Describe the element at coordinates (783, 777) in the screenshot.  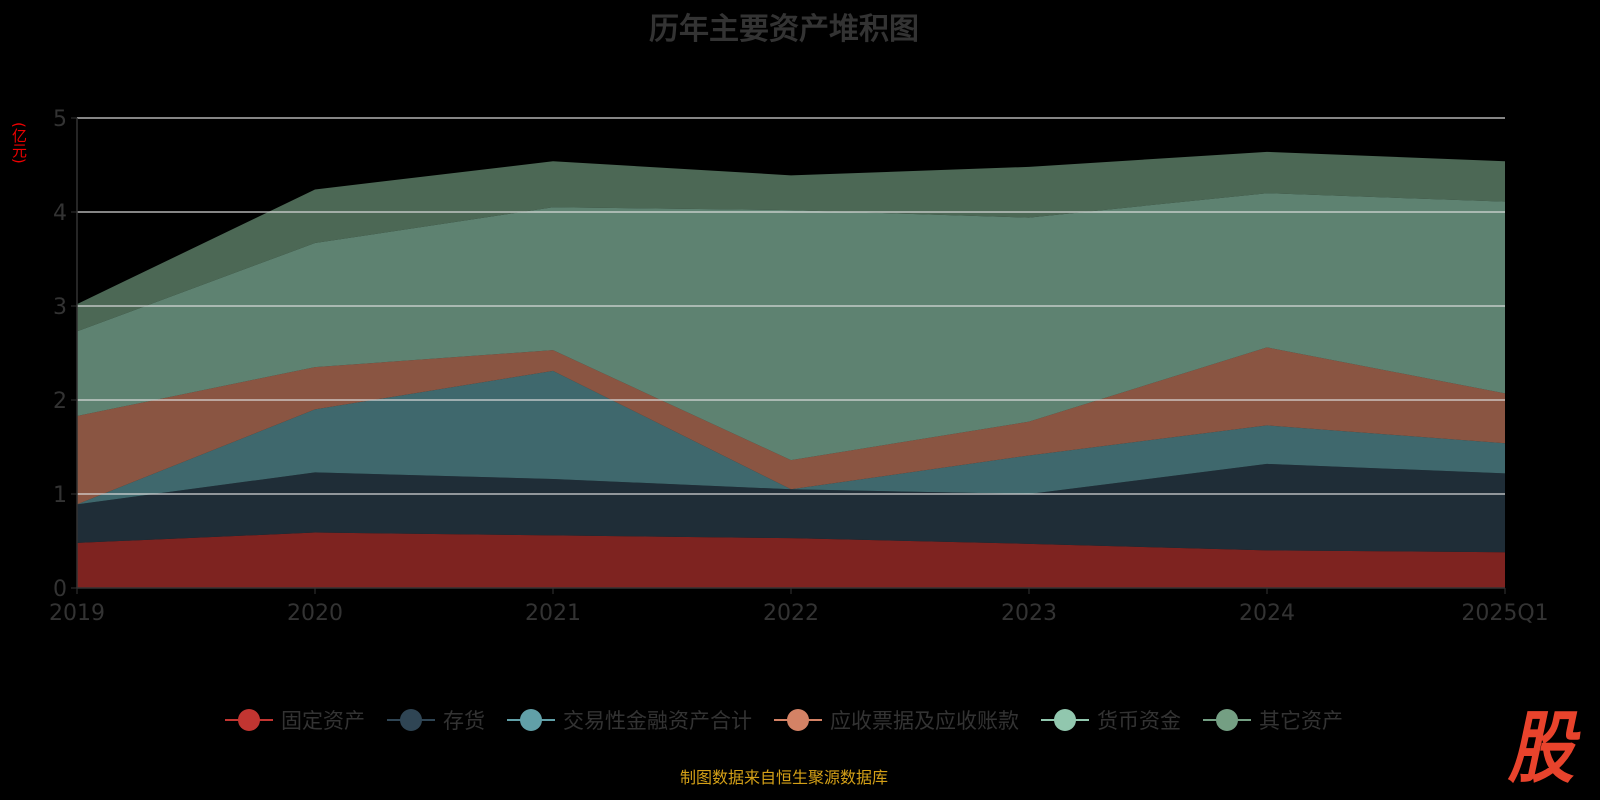
I see `data-source-note: 制图数据来自恒生聚源数据库` at that location.